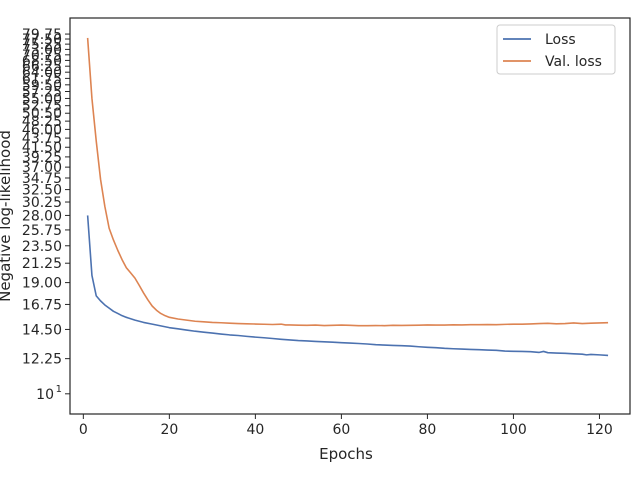  Describe the element at coordinates (42, 45) in the screenshot. I see `y-tick-label: 75.25` at that location.